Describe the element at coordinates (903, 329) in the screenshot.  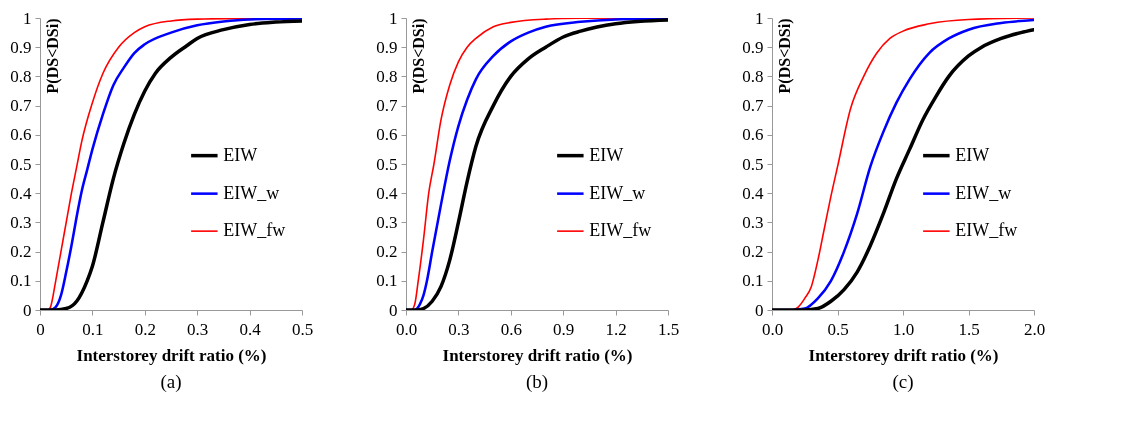
I see `x-tick-label: 1.0` at that location.